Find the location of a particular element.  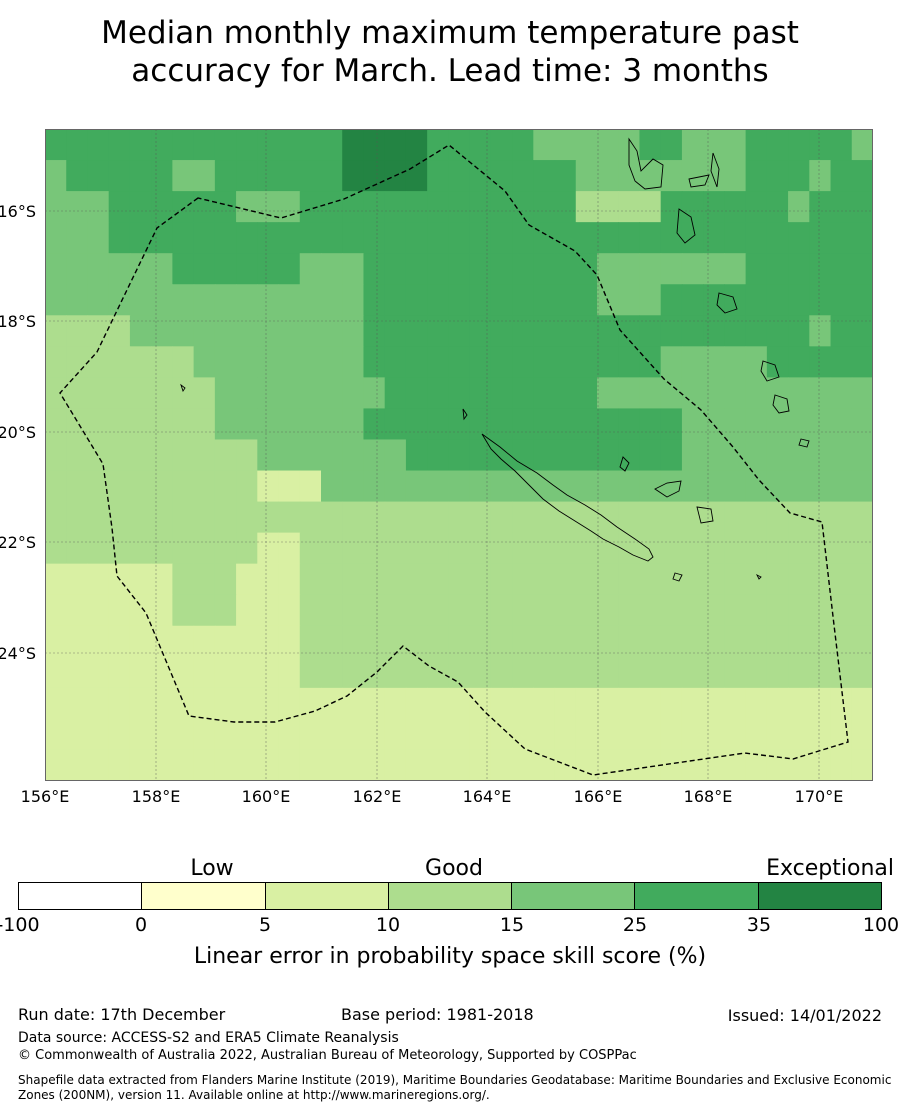

vanuatu-aneityum is located at coordinates (804, 443).